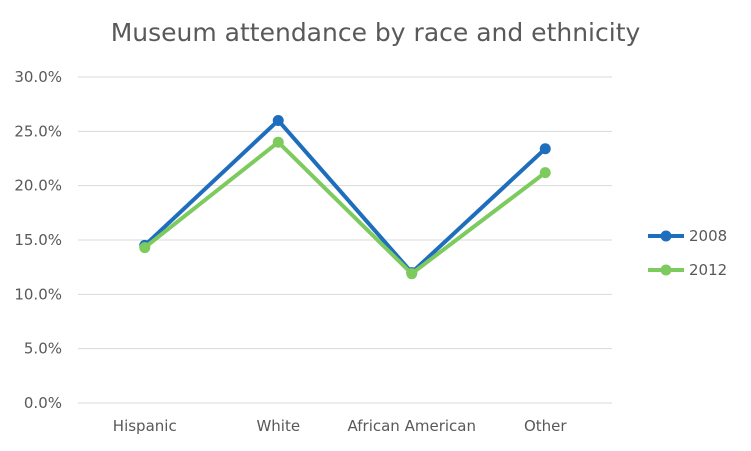 This screenshot has height=451, width=751. Describe the element at coordinates (375, 32) in the screenshot. I see `chart-title: Museum attendance by race and ethnicity` at that location.